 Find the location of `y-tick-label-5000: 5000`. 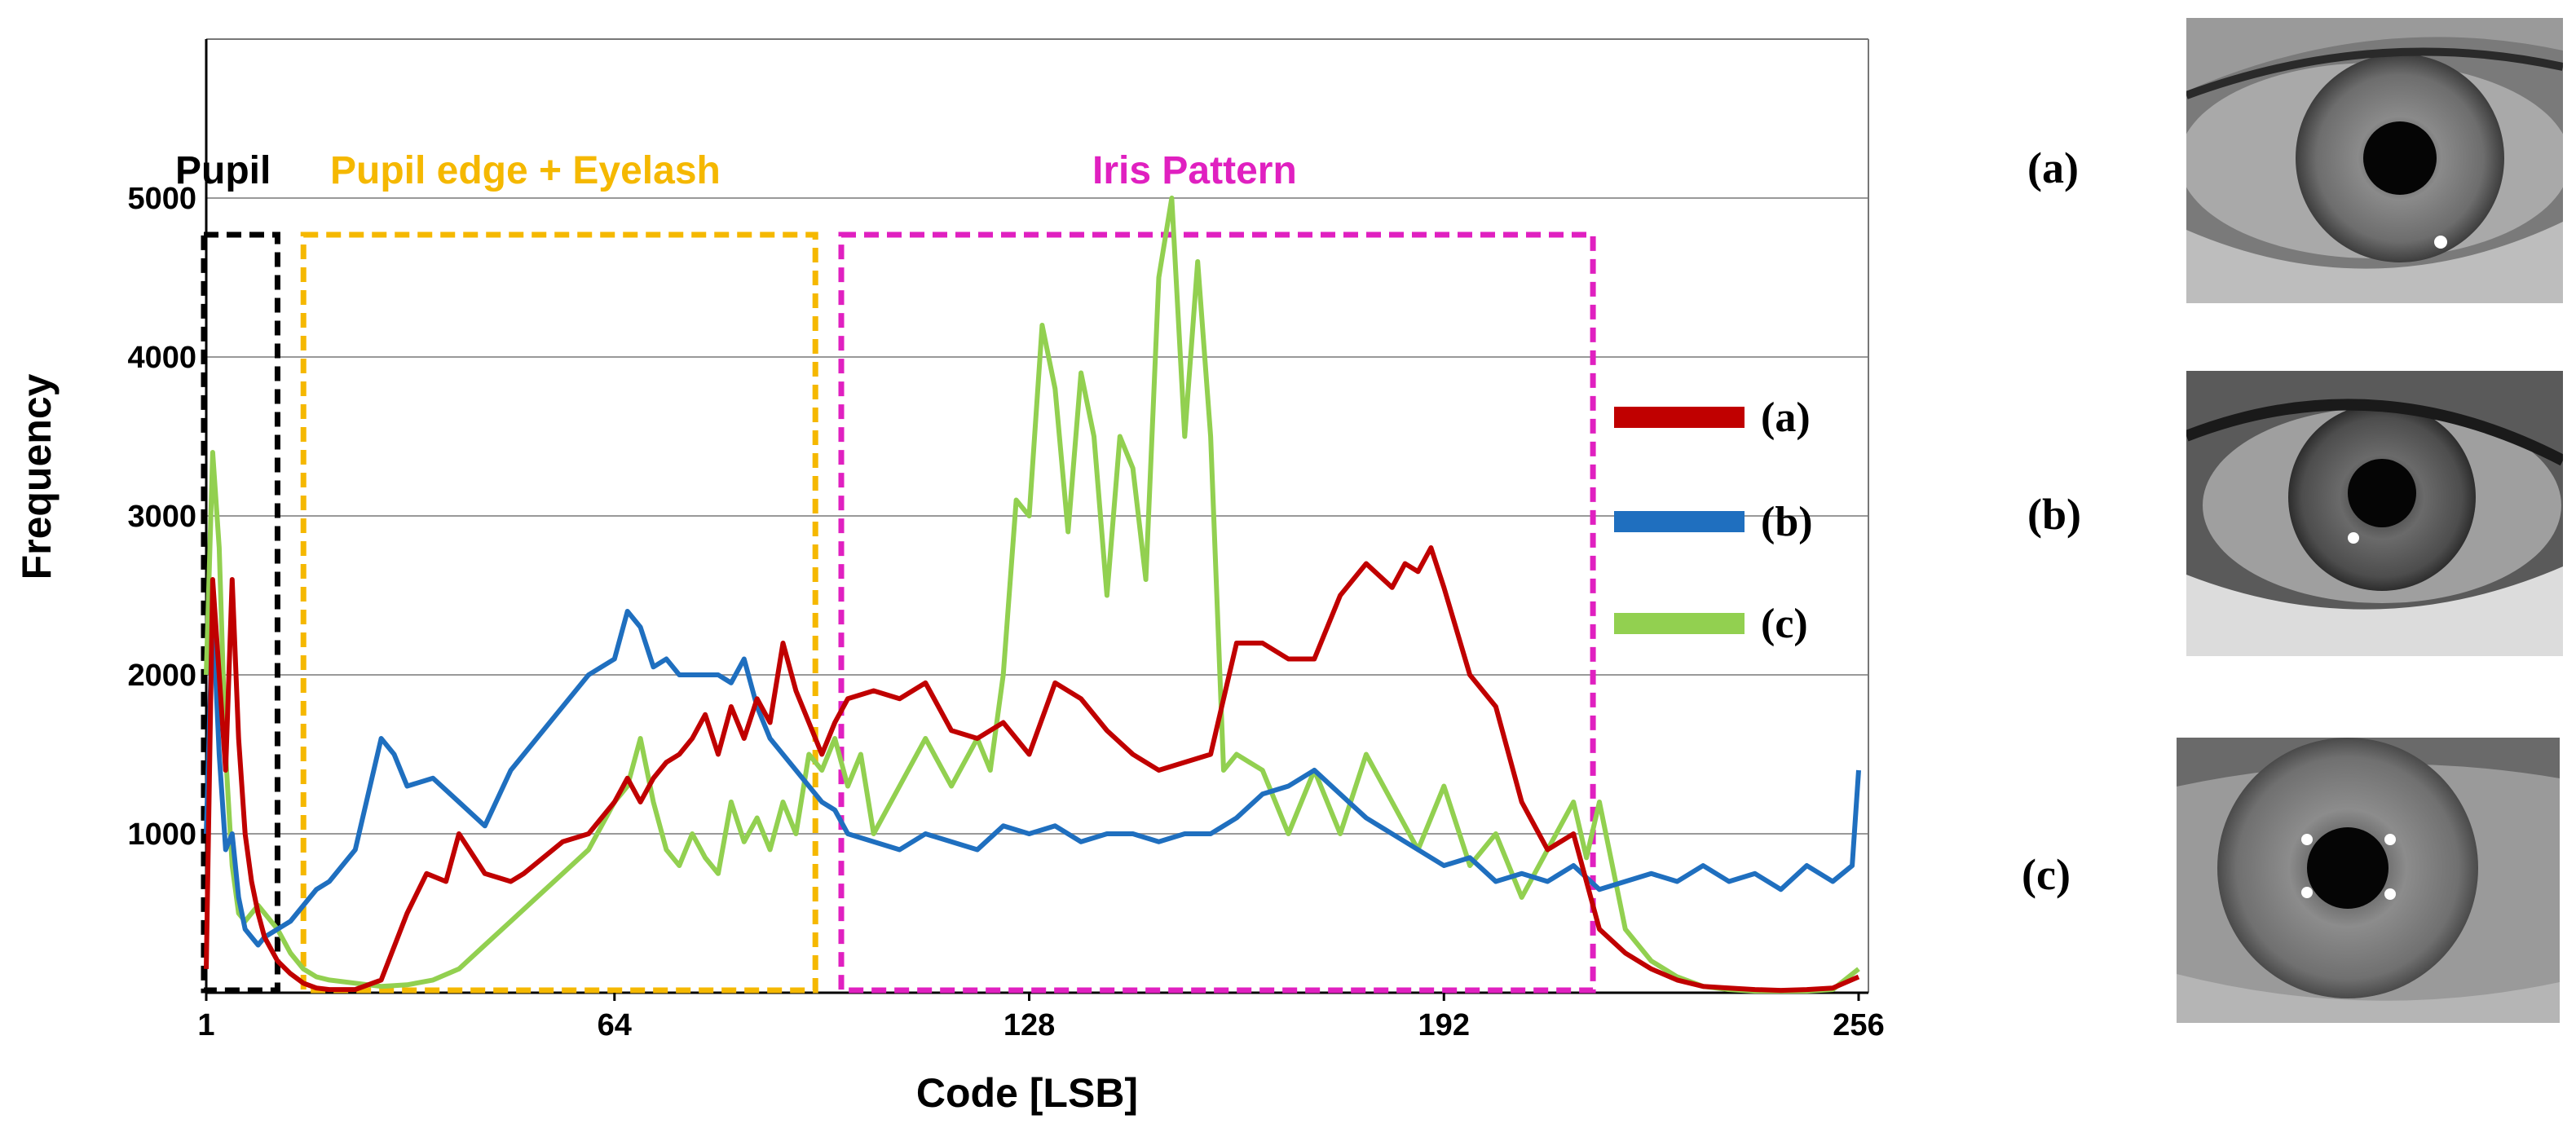

y-tick-label-5000: 5000 is located at coordinates (161, 199).